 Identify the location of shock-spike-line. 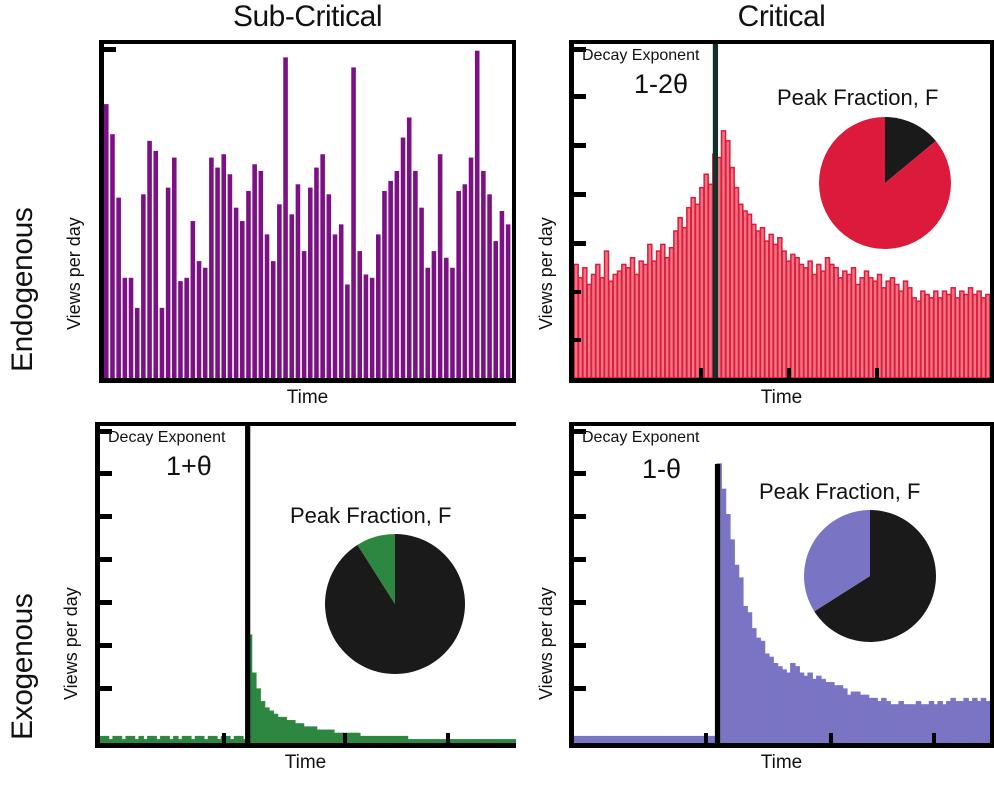
(715, 211).